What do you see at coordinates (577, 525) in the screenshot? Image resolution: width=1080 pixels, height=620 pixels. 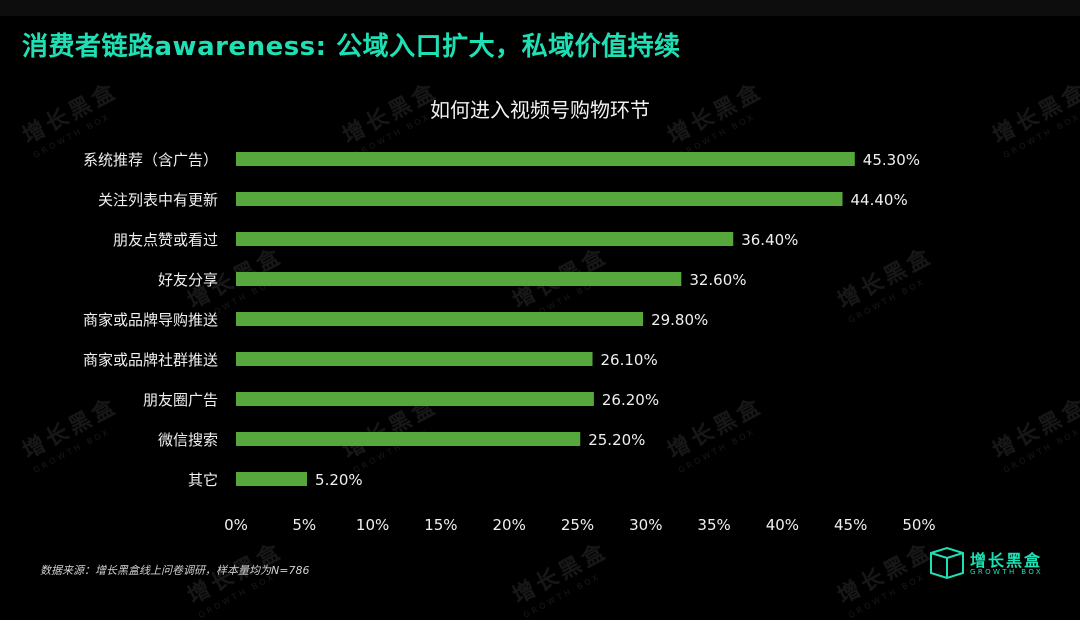 I see `x-tick-label: 25%` at bounding box center [577, 525].